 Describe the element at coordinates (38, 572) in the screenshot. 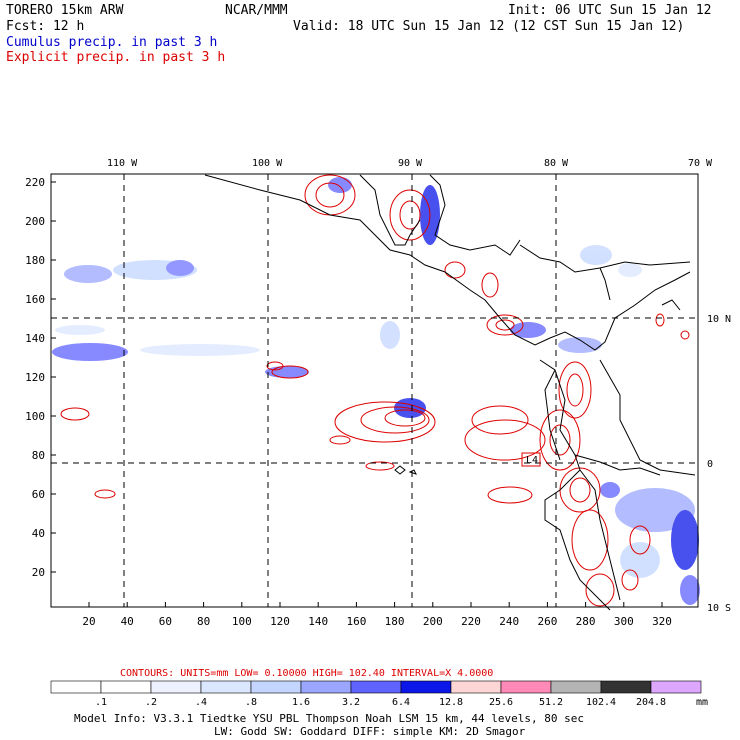

I see `y-tick-label: 20` at that location.